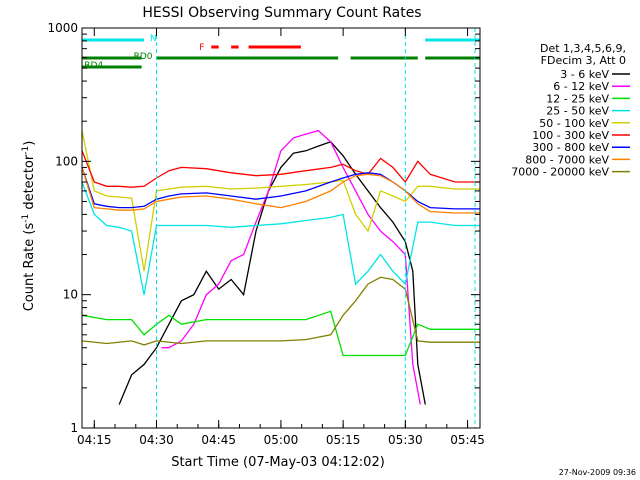 This screenshot has height=480, width=640. Describe the element at coordinates (156, 440) in the screenshot. I see `x-tick-label-1: 04:30` at that location.